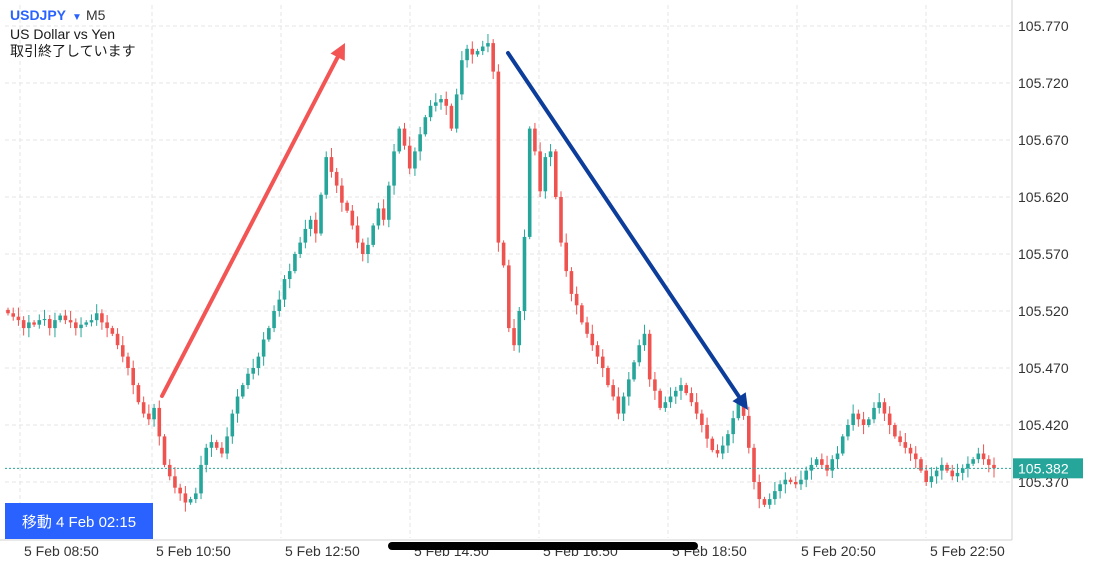  Describe the element at coordinates (624, 225) in the screenshot. I see `downtrend-arrow-shaft` at that location.